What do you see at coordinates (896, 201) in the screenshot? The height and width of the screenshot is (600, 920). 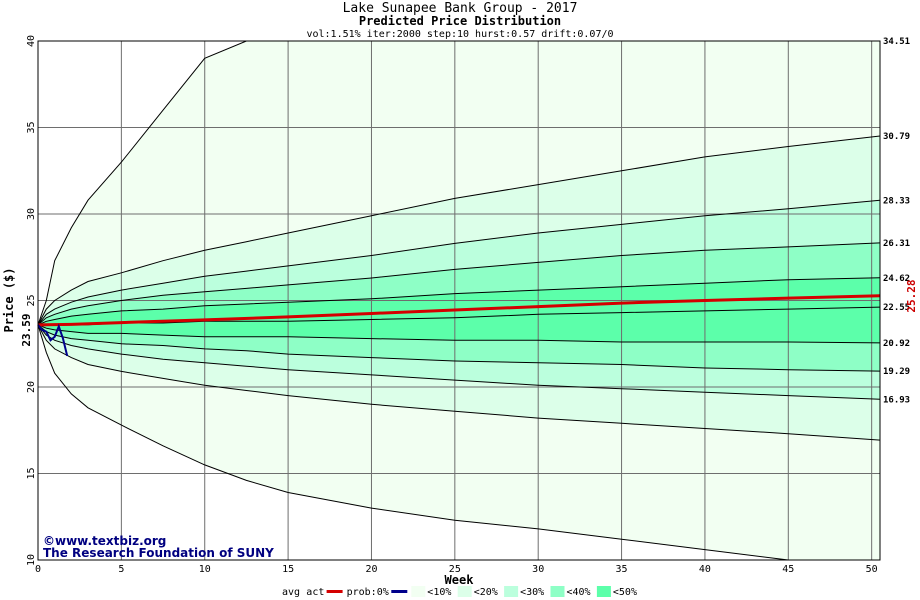 I see `right-value-label: 28.33` at bounding box center [896, 201].